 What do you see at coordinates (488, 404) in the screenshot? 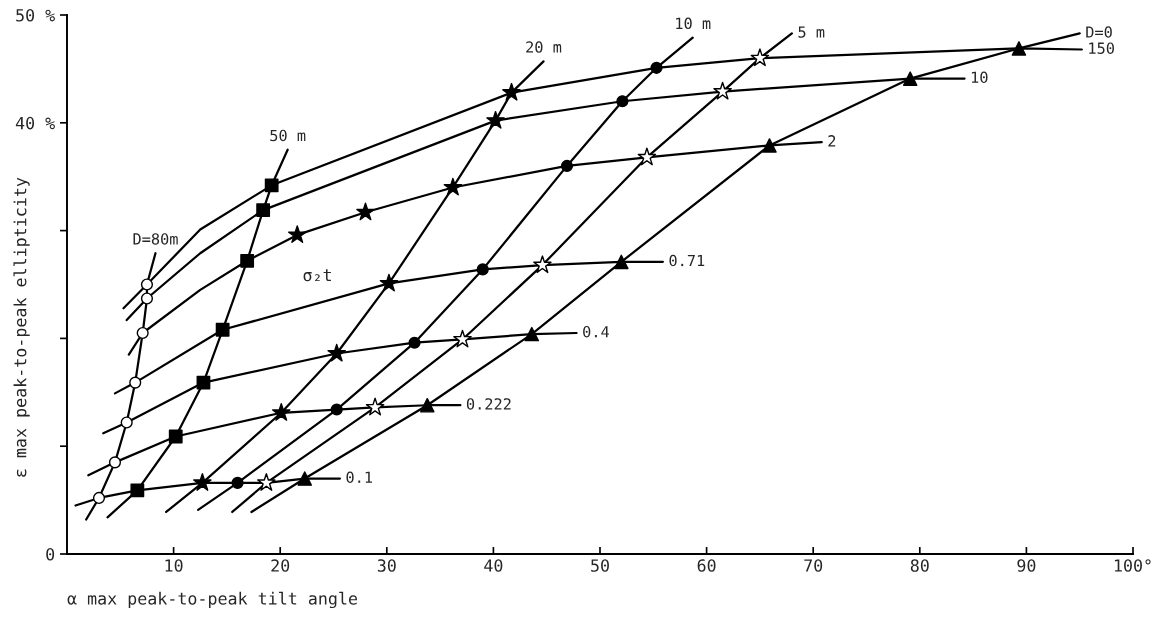
I see `series-label: 0.222` at bounding box center [488, 404].